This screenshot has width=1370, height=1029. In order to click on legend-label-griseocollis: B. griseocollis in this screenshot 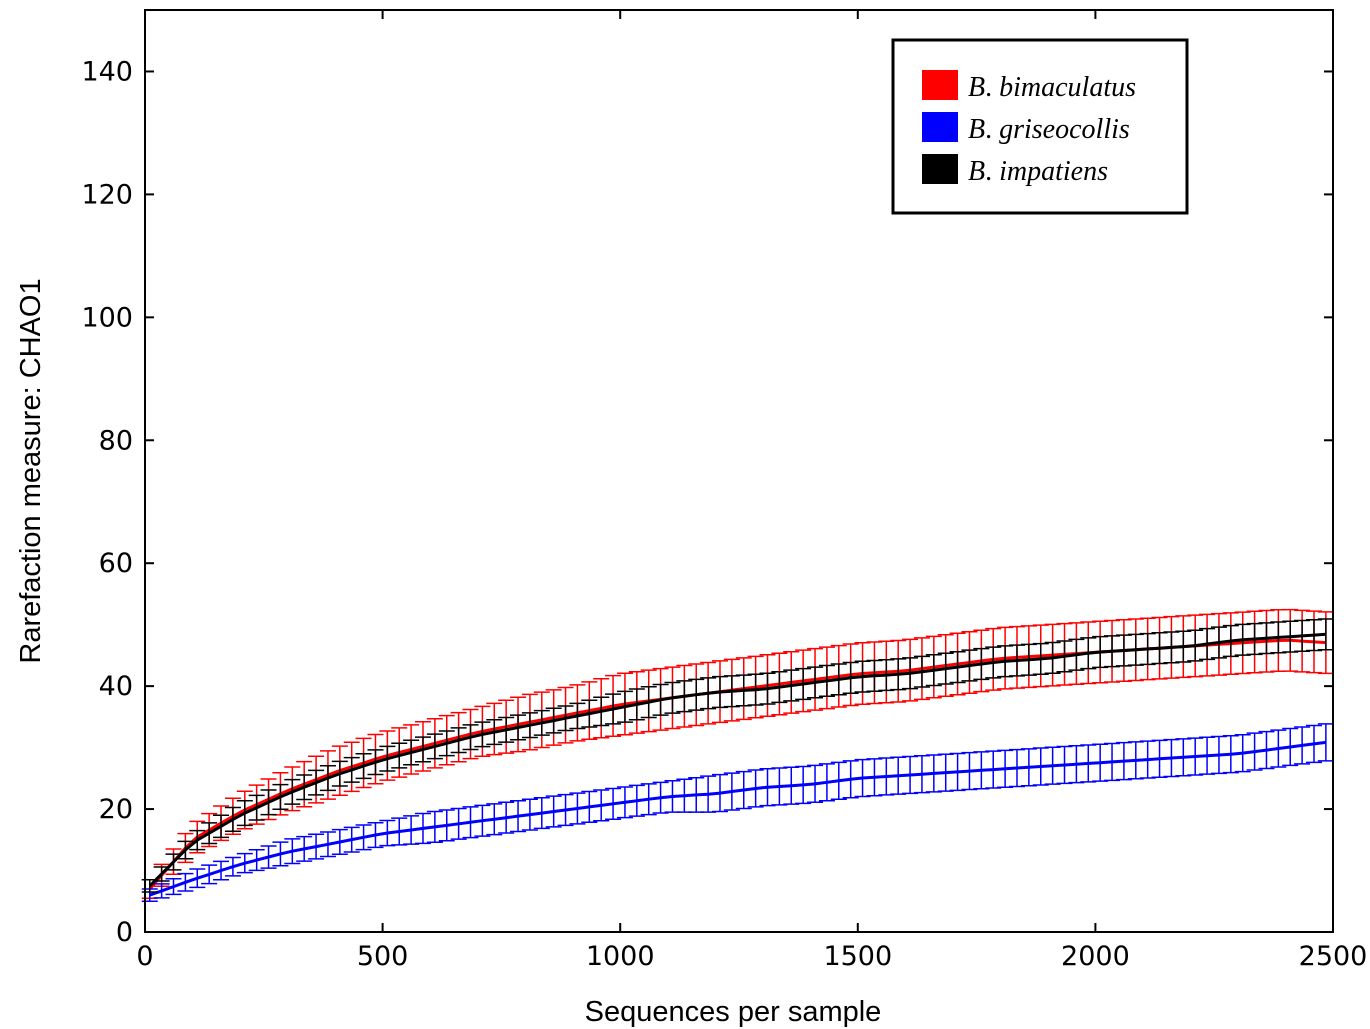, I will do `click(1049, 129)`.